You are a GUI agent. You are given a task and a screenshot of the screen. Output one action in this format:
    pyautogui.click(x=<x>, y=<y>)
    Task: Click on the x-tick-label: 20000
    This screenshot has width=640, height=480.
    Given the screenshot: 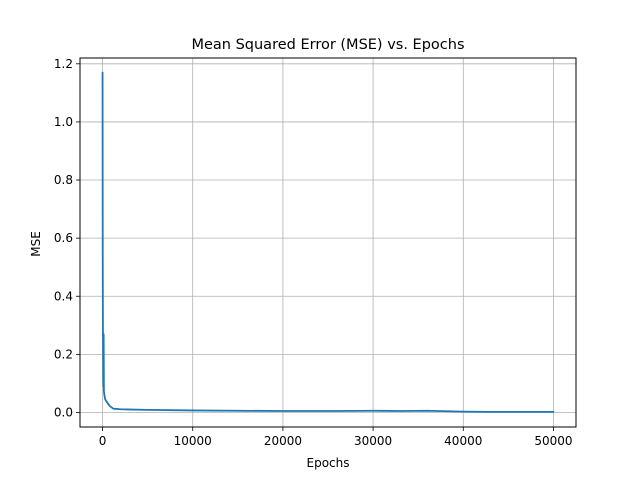 What is the action you would take?
    pyautogui.click(x=283, y=441)
    